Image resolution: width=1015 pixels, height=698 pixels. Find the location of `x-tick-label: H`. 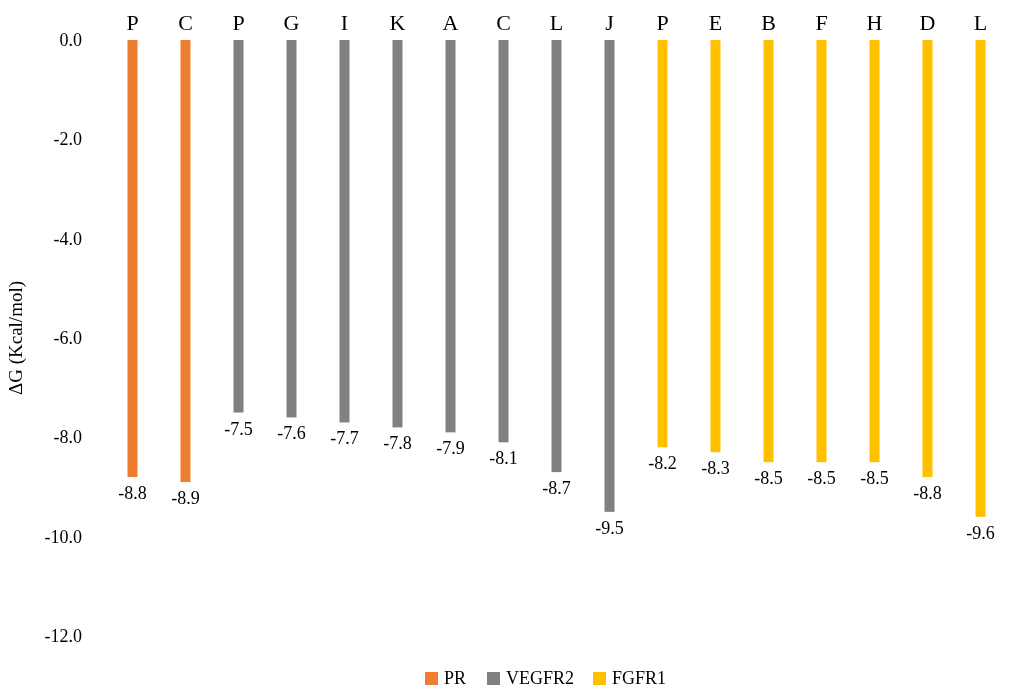

x-tick-label: H is located at coordinates (874, 22).